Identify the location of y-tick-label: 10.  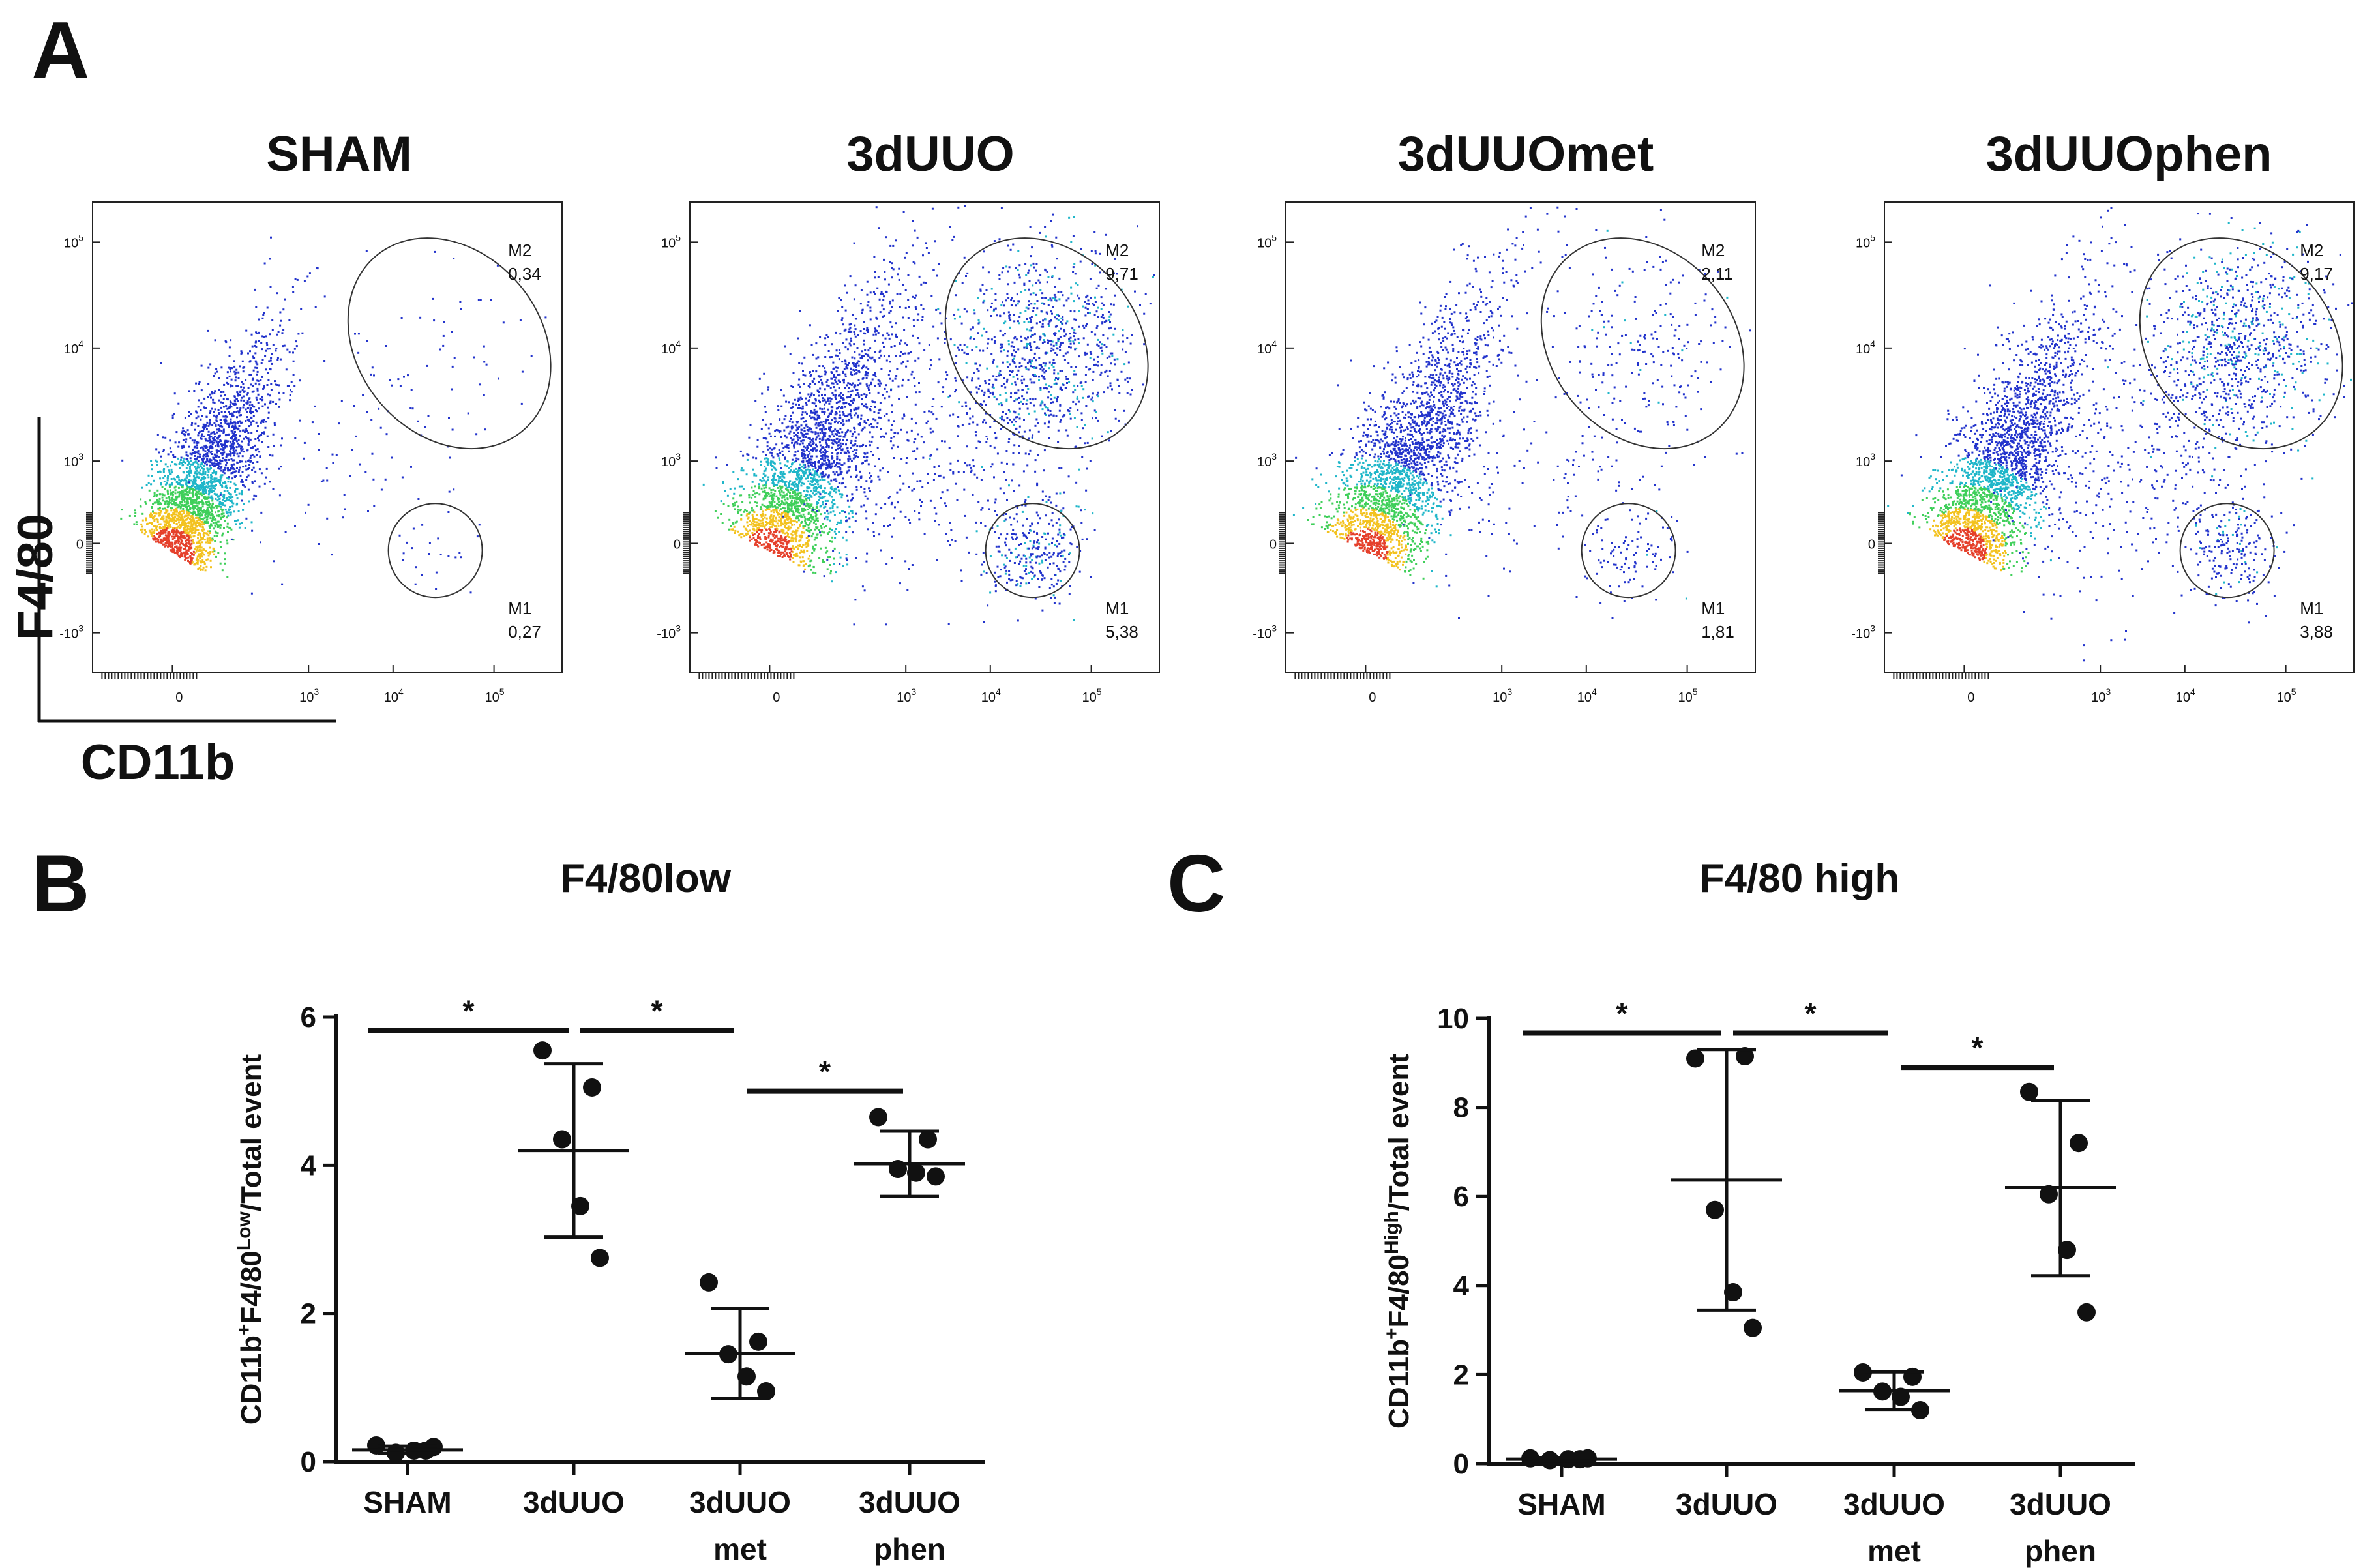
(1453, 1019).